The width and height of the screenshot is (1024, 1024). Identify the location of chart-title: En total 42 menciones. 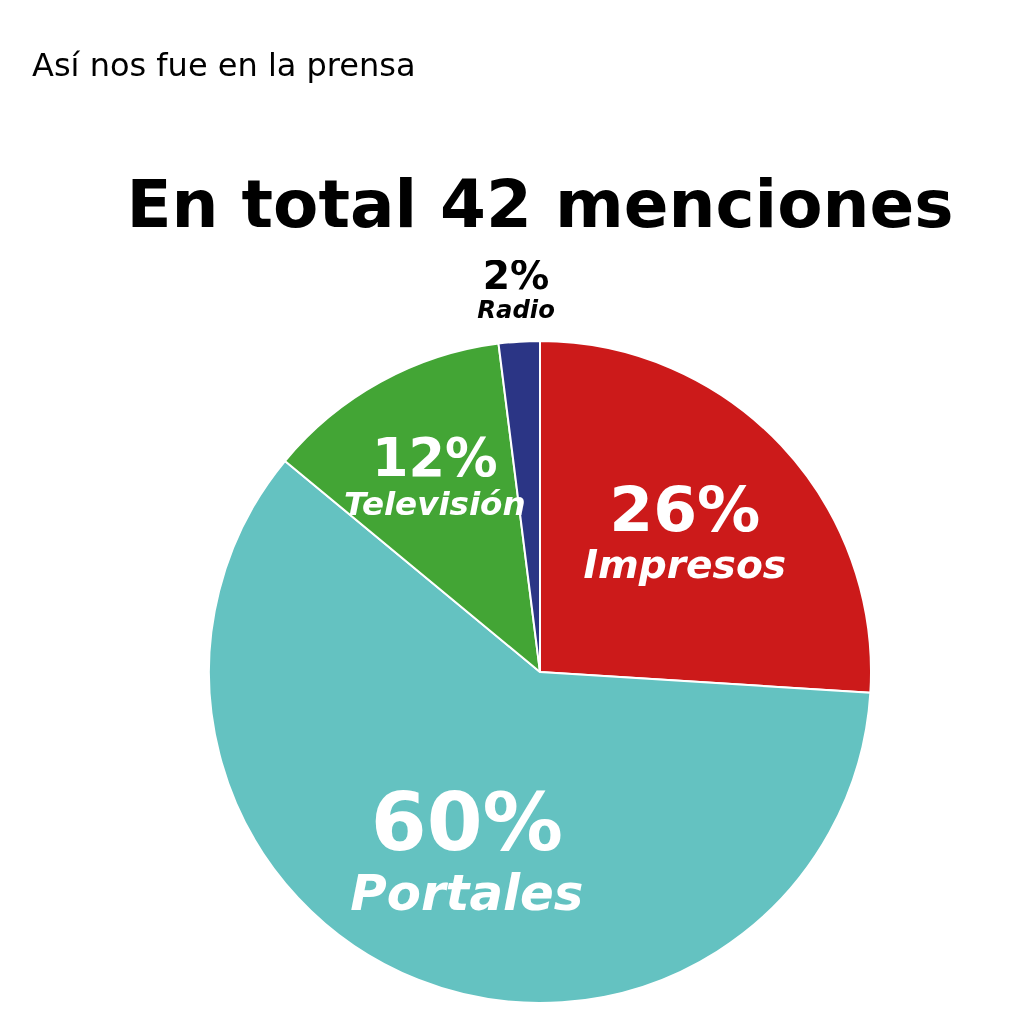
(540, 204).